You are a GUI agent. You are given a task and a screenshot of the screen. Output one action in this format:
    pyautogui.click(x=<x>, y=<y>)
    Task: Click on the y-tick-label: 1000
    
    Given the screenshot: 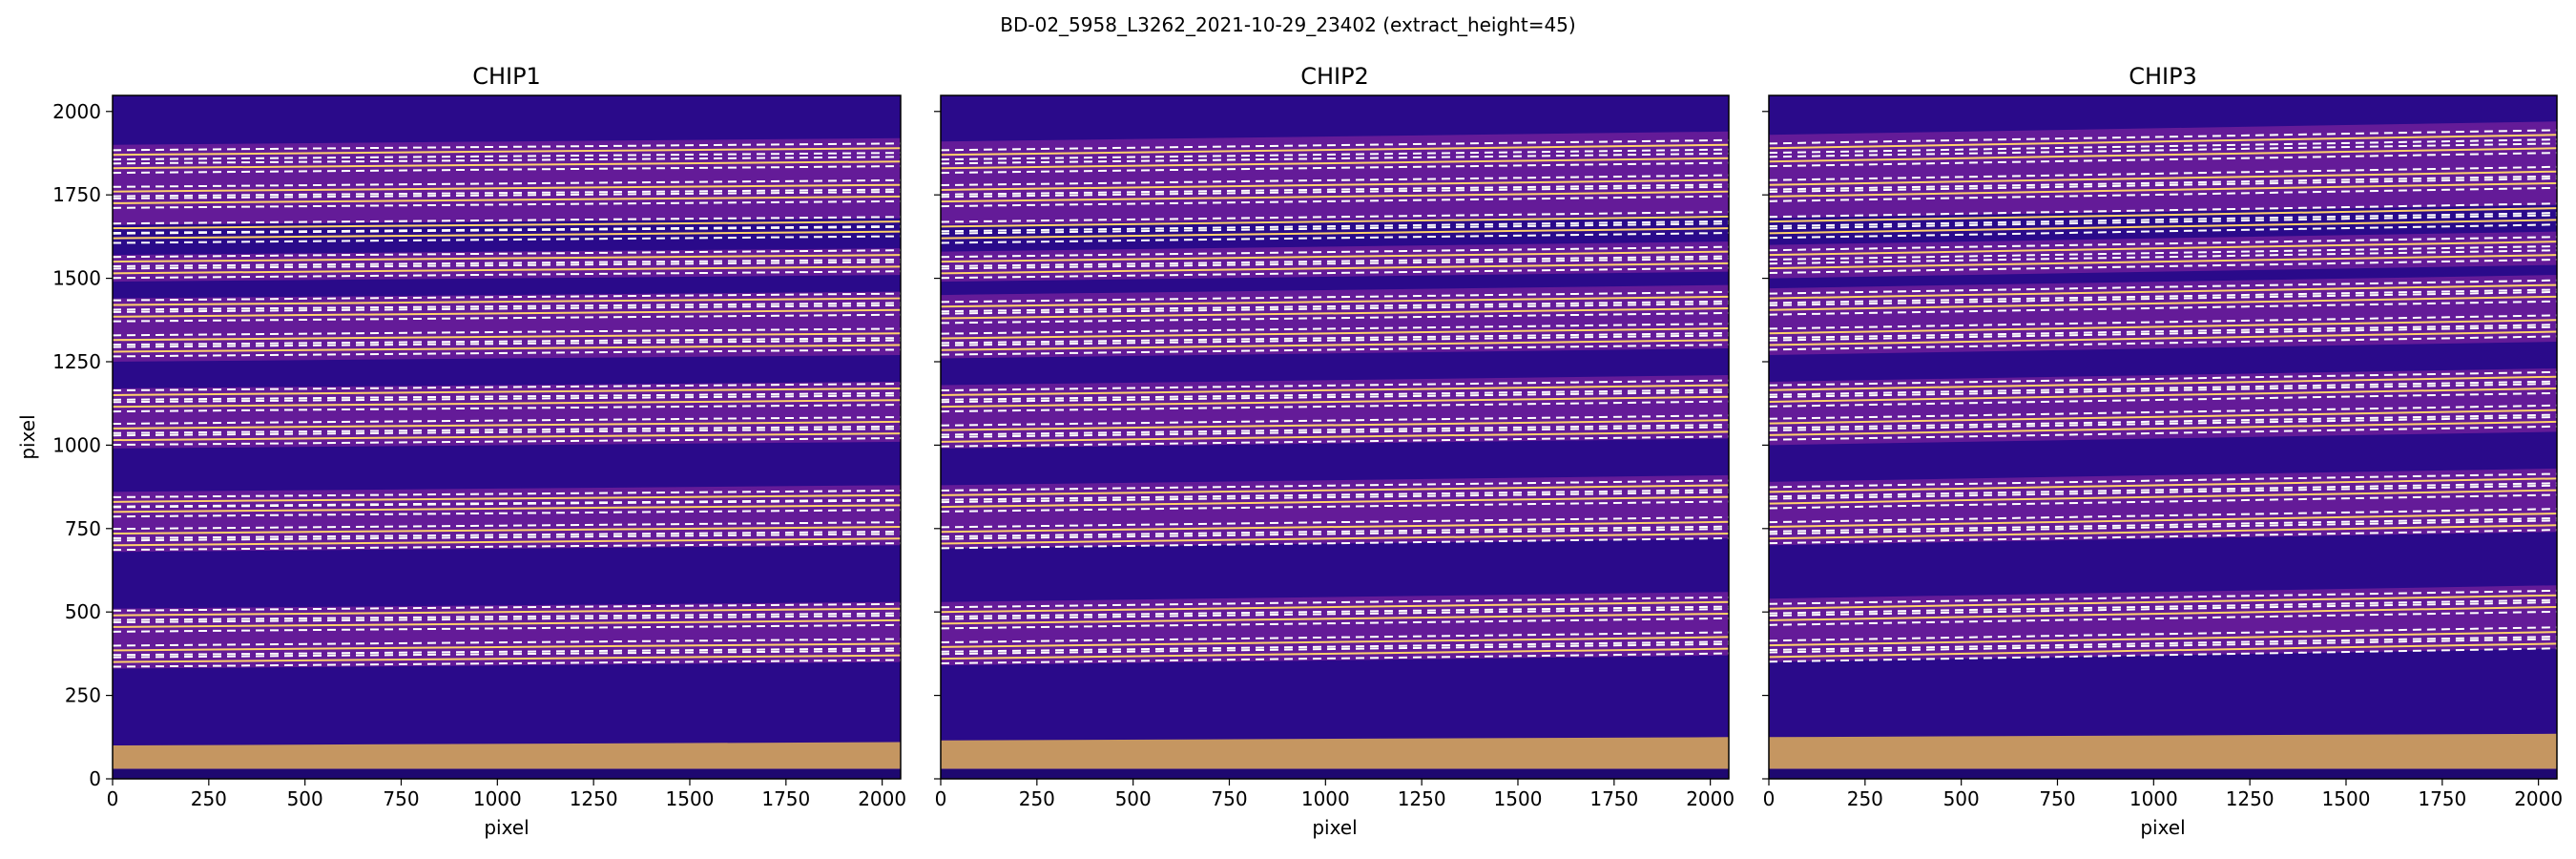 What is the action you would take?
    pyautogui.click(x=76, y=444)
    